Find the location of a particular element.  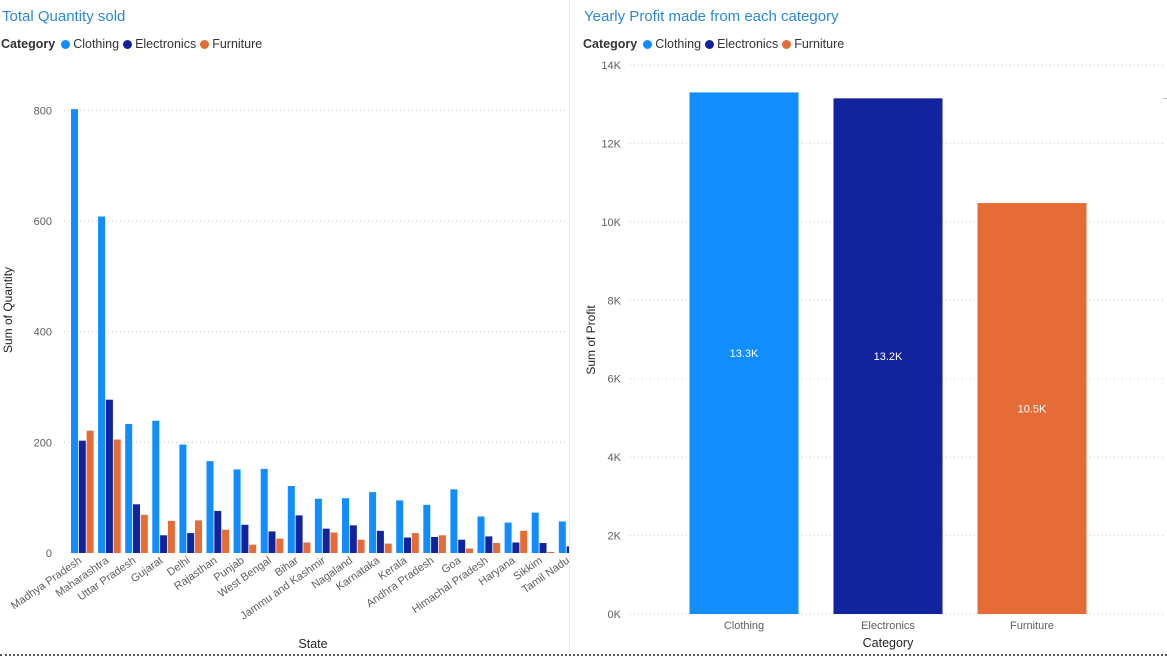

data-label: 13.2K is located at coordinates (888, 357).